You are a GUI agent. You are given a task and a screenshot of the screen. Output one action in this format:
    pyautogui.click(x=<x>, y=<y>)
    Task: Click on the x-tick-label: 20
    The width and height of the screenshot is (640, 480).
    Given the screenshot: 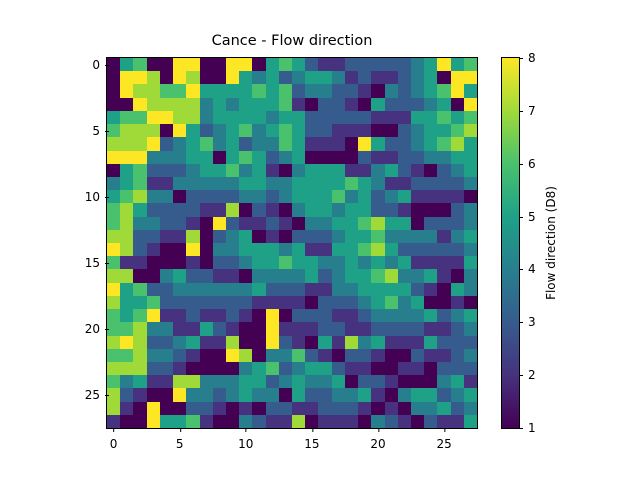 What is the action you would take?
    pyautogui.click(x=378, y=439)
    